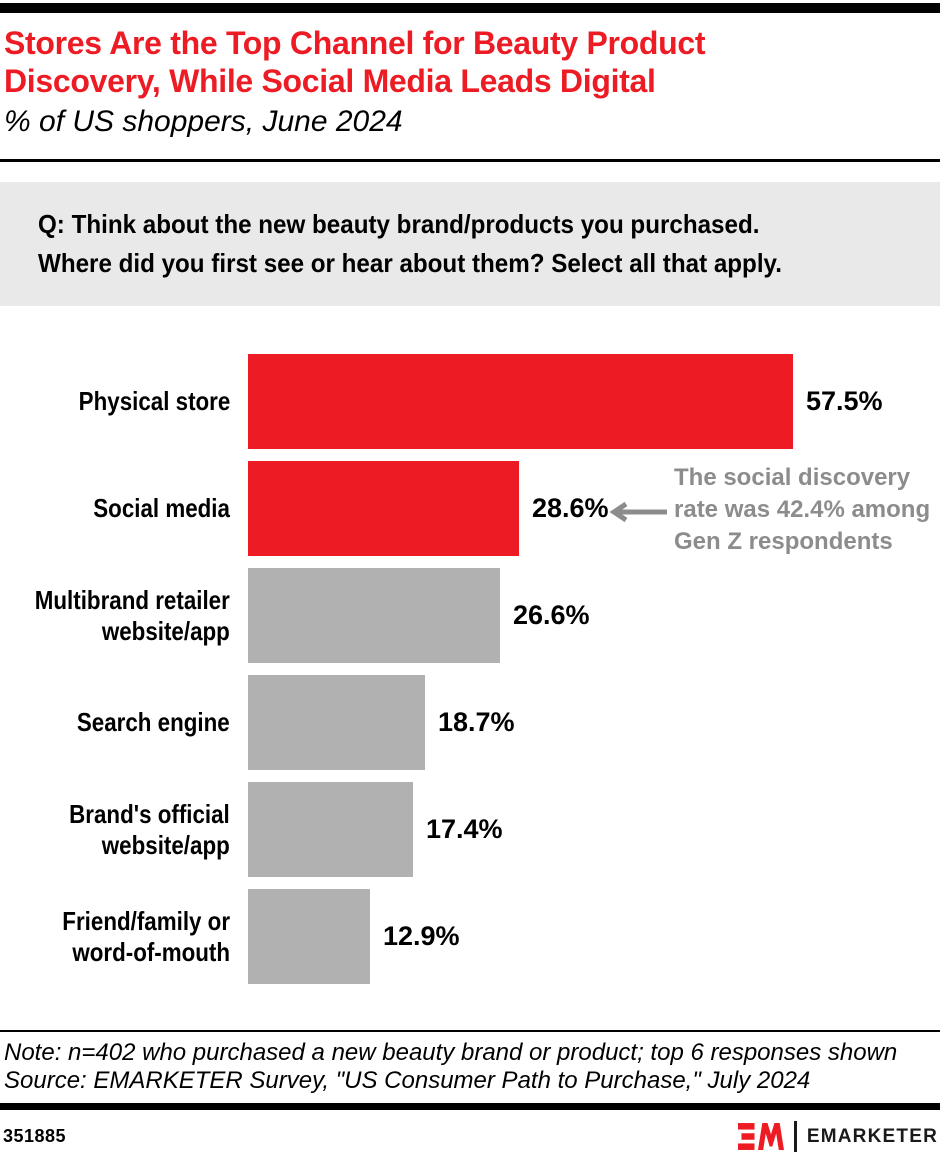 This screenshot has height=1153, width=940. Describe the element at coordinates (146, 936) in the screenshot. I see `category-label: Friend/family or word-of-mouth` at that location.